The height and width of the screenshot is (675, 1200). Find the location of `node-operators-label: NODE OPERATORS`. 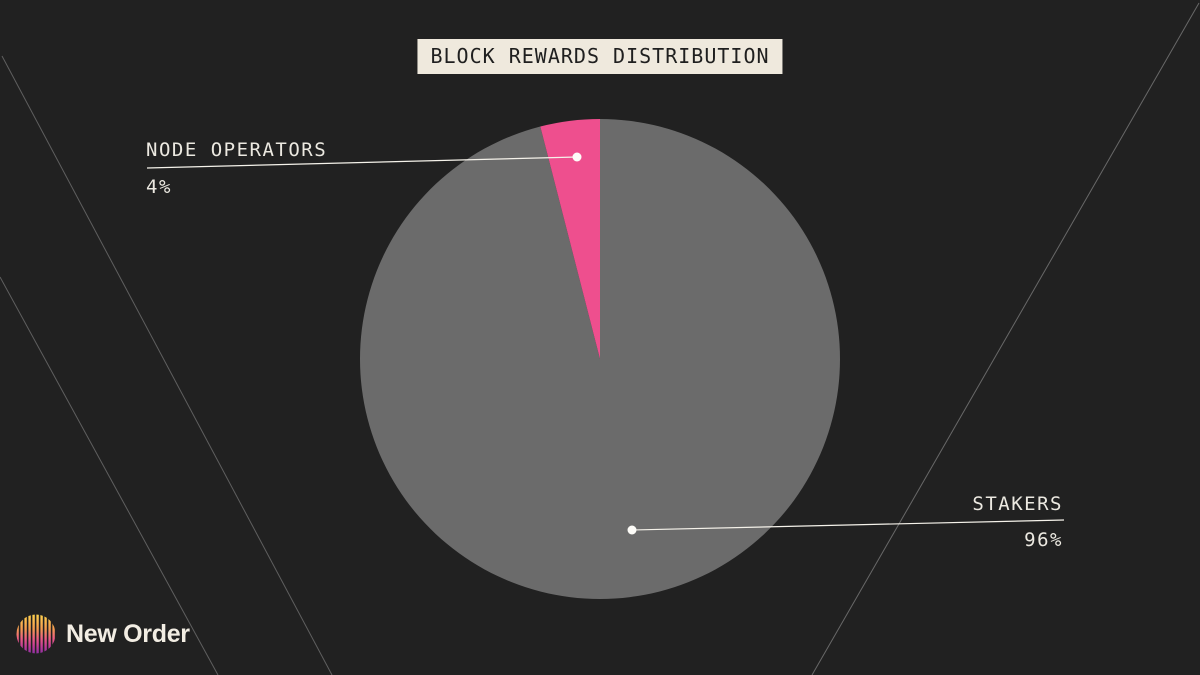

node-operators-label: NODE OPERATORS is located at coordinates (237, 150).